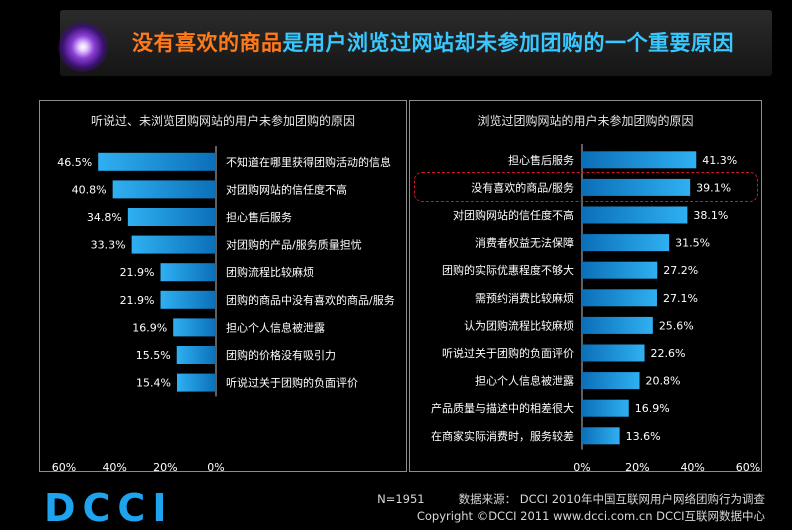 The image size is (792, 530). Describe the element at coordinates (680, 270) in the screenshot. I see `value-label: 27.2%` at that location.